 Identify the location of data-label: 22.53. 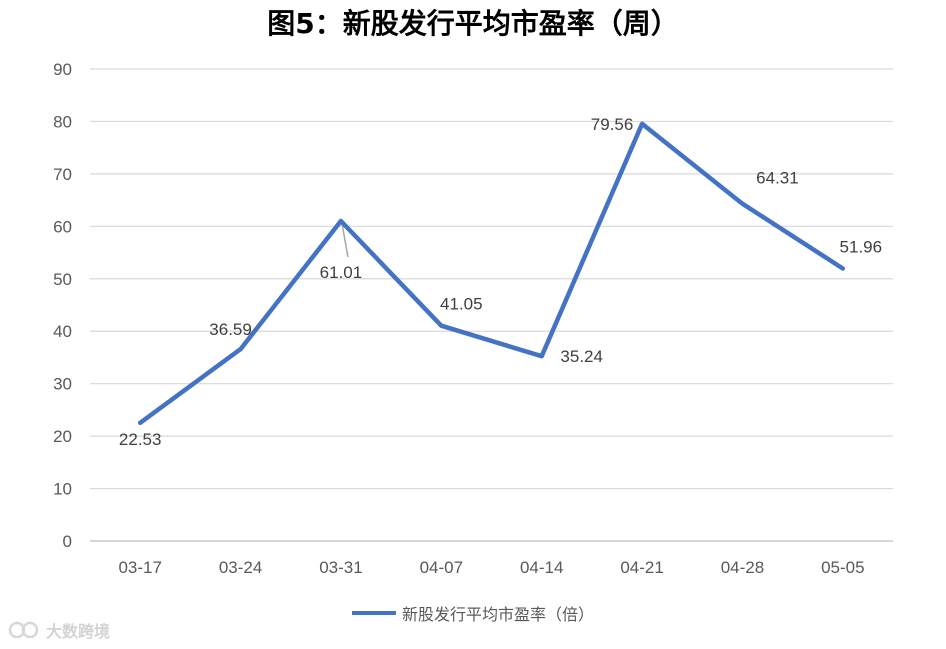
(140, 439).